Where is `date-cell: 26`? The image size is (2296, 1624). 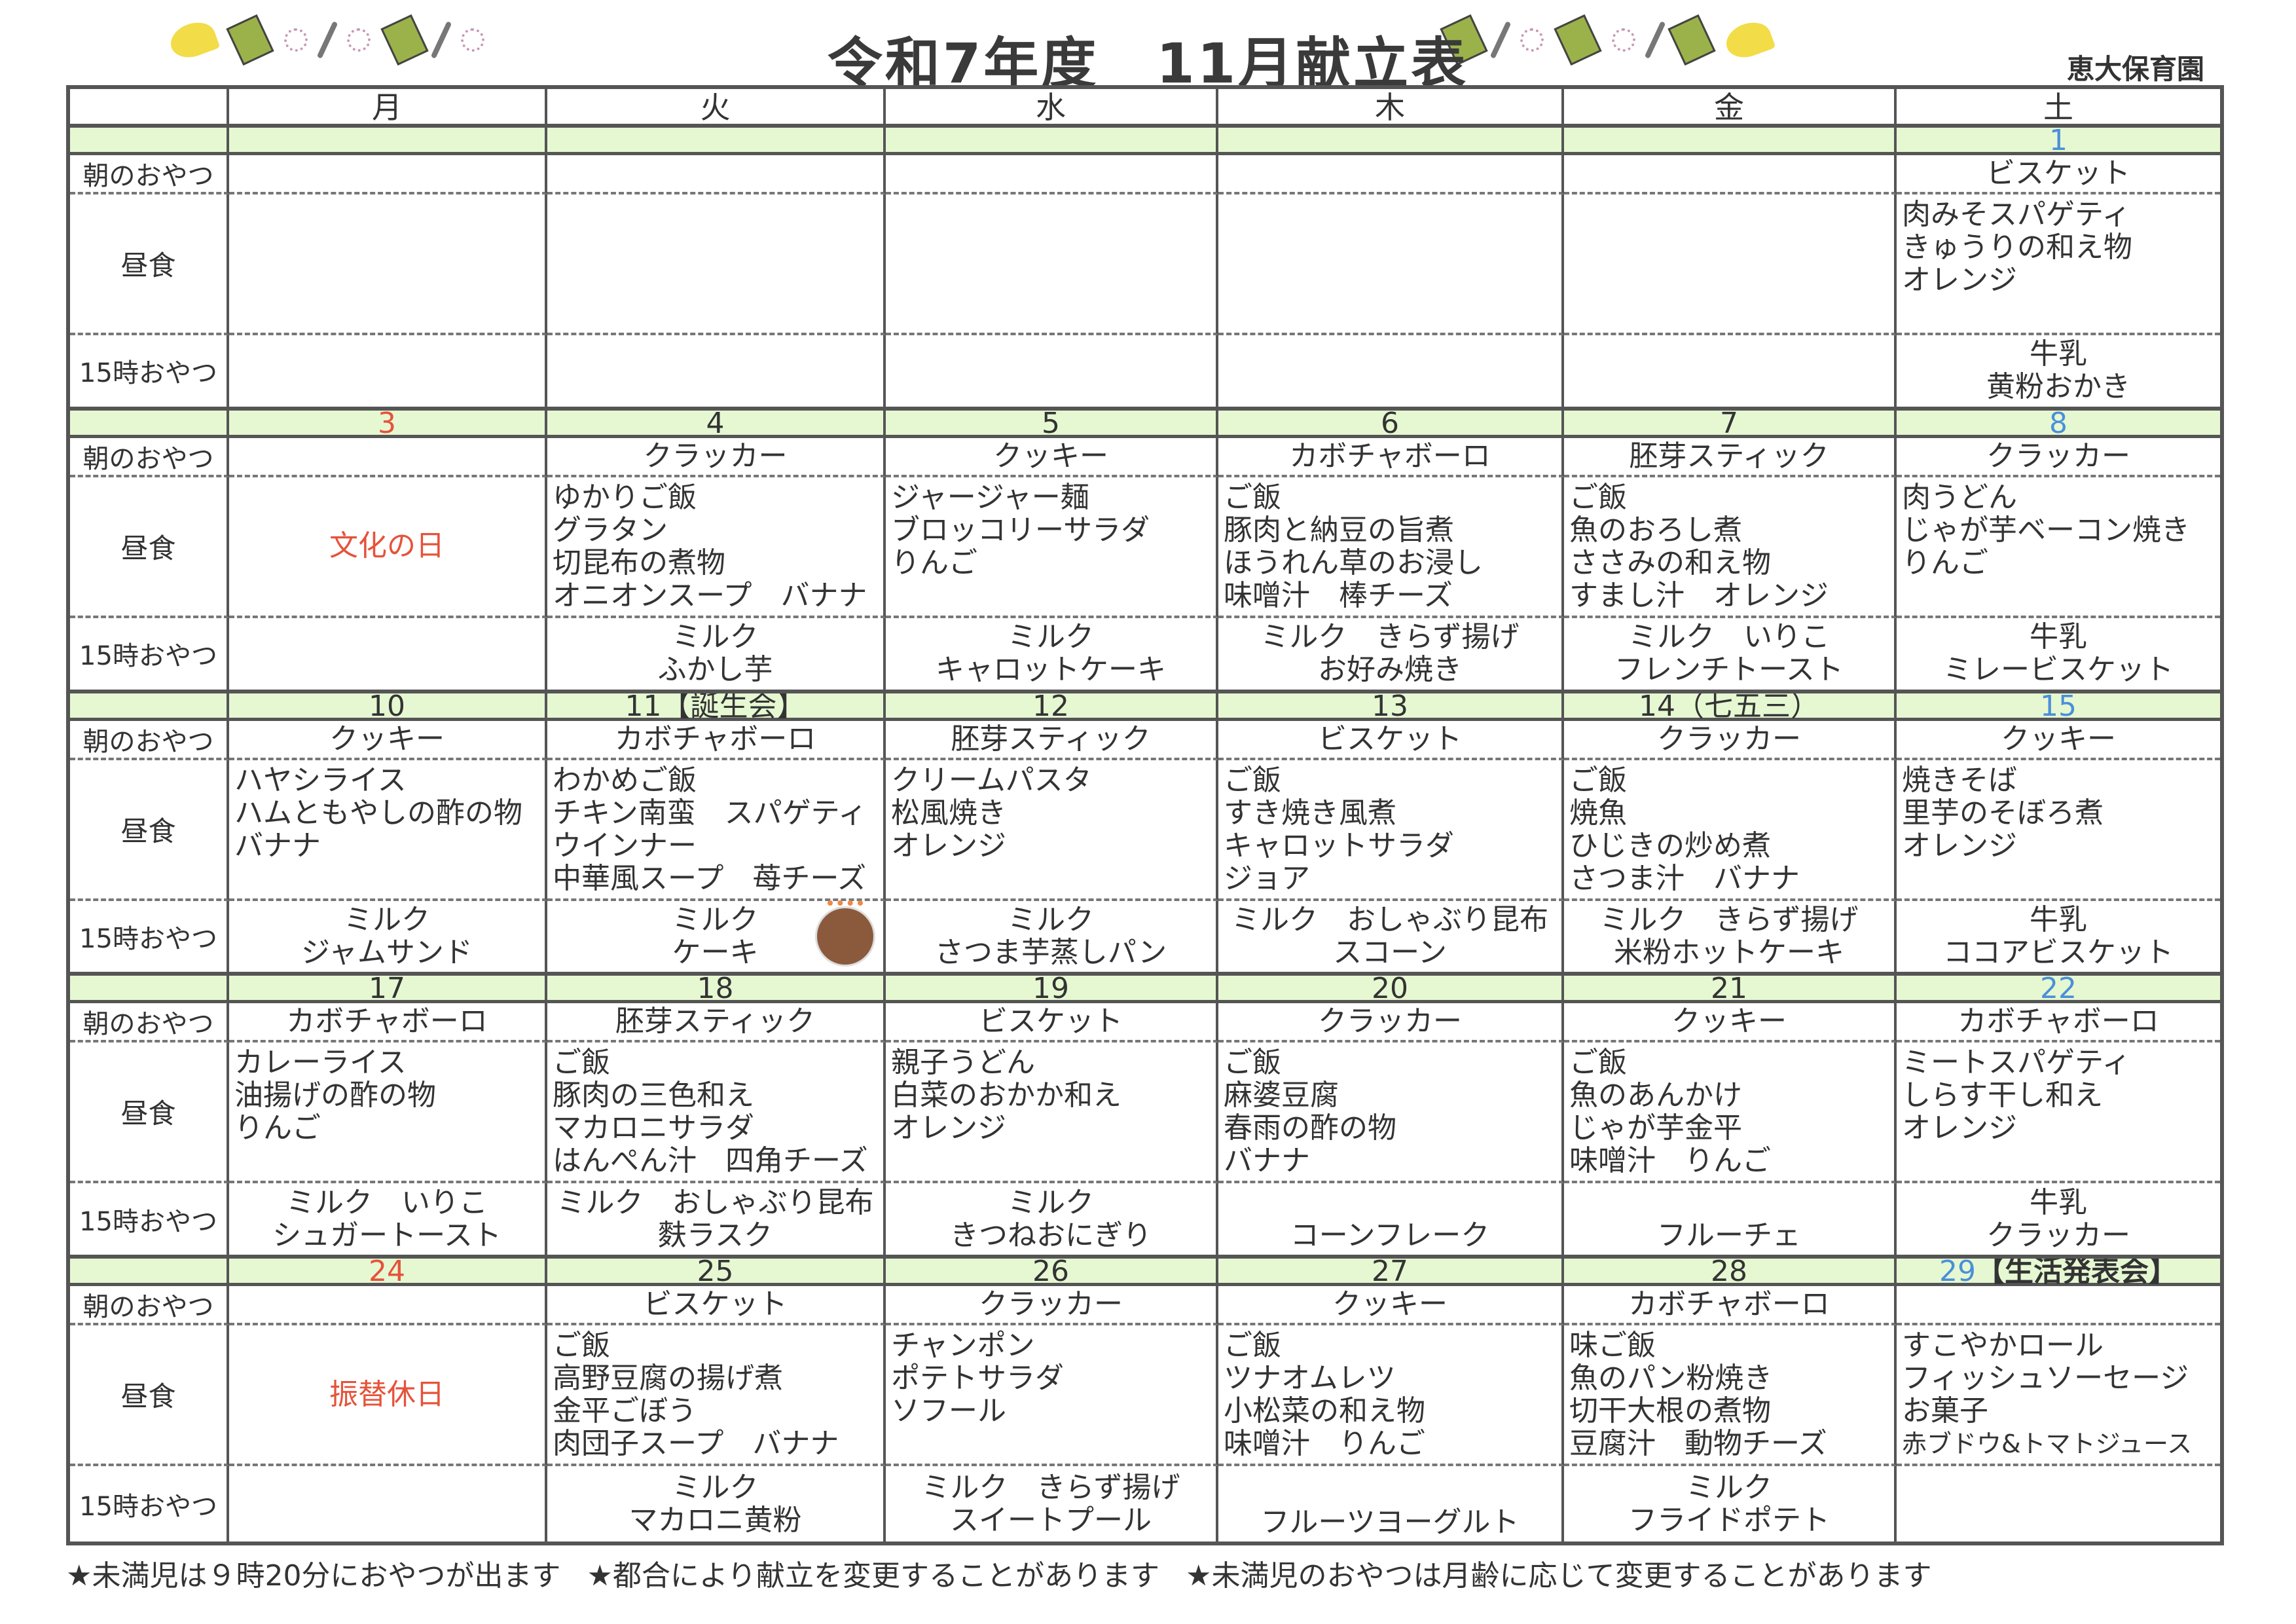 date-cell: 26 is located at coordinates (1052, 1272).